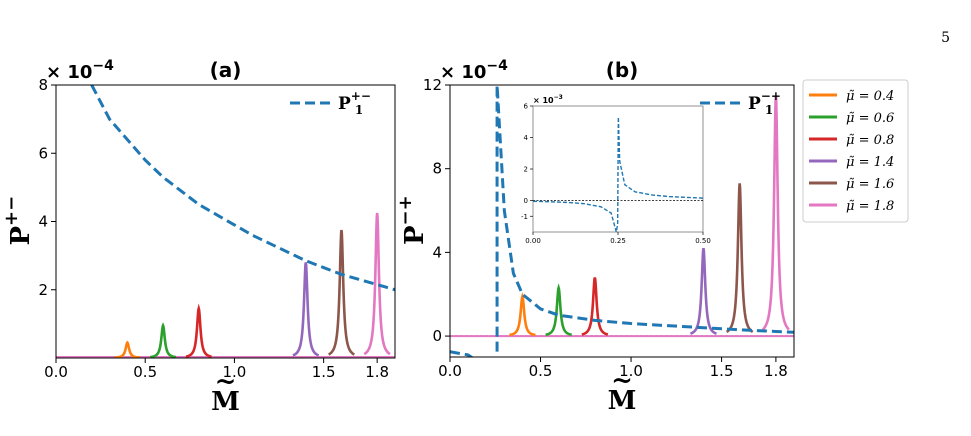  What do you see at coordinates (870, 96) in the screenshot?
I see `legend-label-mu-0-4: μ̃ = 0.4` at bounding box center [870, 96].